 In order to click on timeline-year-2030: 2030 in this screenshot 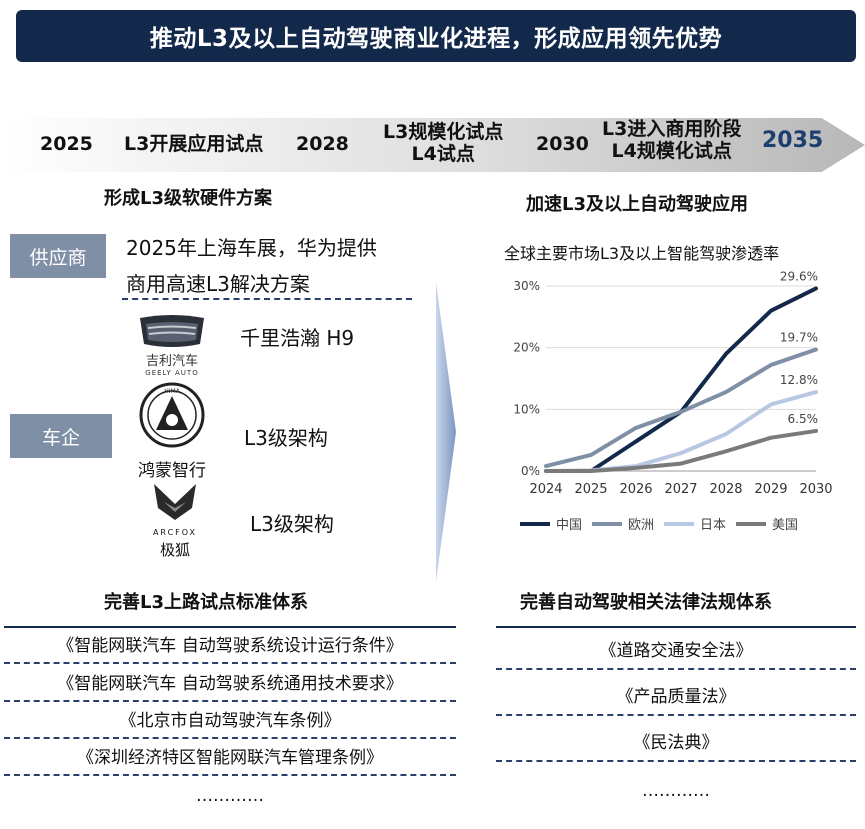, I will do `click(562, 144)`.